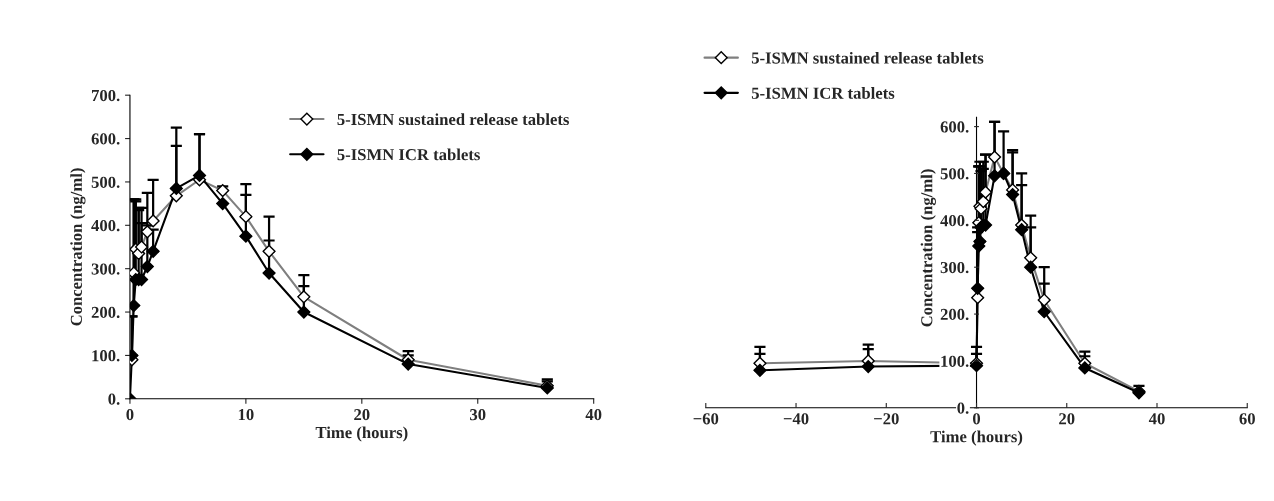 The height and width of the screenshot is (501, 1274). I want to click on x-tick-label: 30, so click(478, 415).